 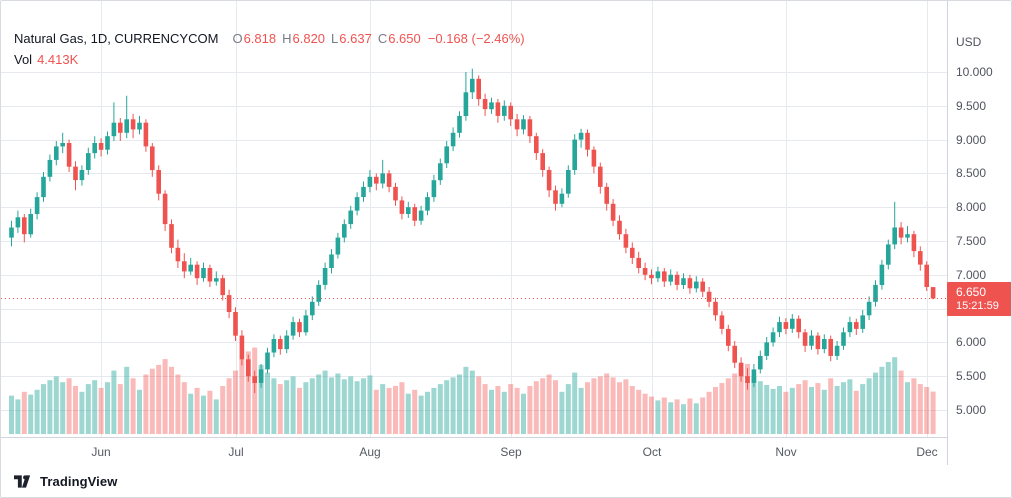 I want to click on price-tick-label: 7.500, so click(x=971, y=241).